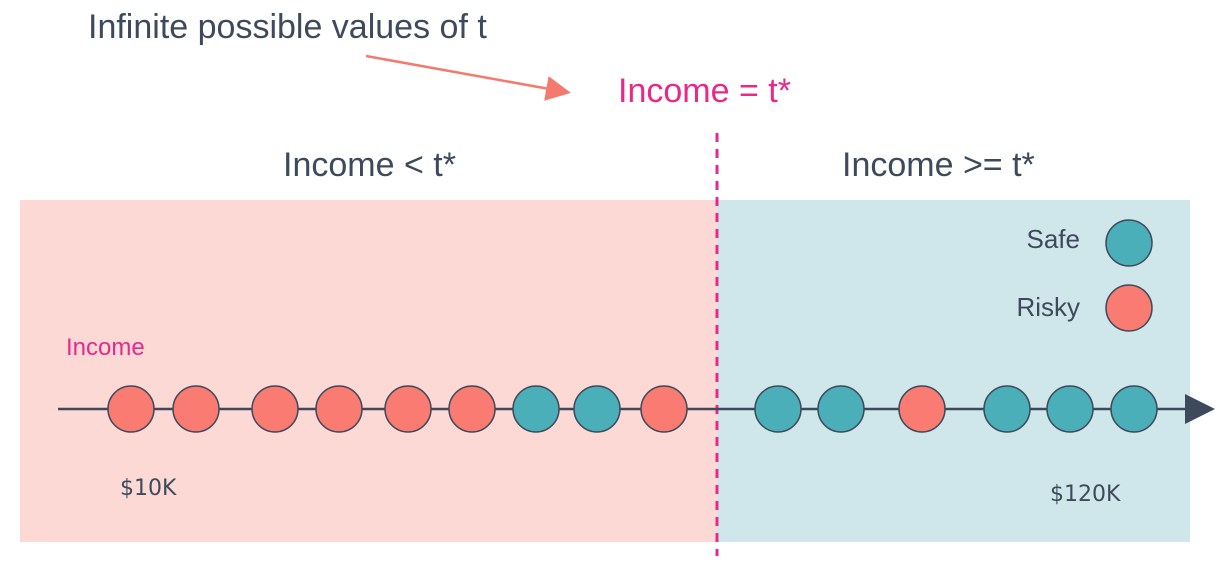 The width and height of the screenshot is (1224, 564). I want to click on pointer-arrow, so click(468, 77).